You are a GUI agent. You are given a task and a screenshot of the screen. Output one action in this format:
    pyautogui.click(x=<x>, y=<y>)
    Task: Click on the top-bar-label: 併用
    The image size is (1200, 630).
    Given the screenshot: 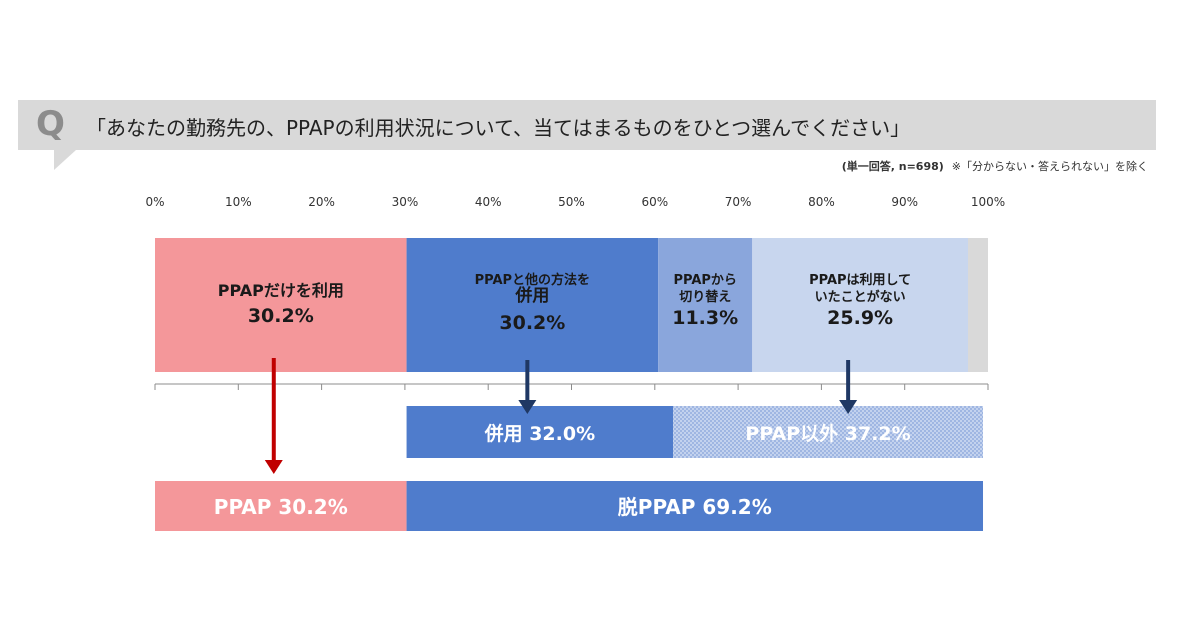 What is the action you would take?
    pyautogui.click(x=531, y=295)
    